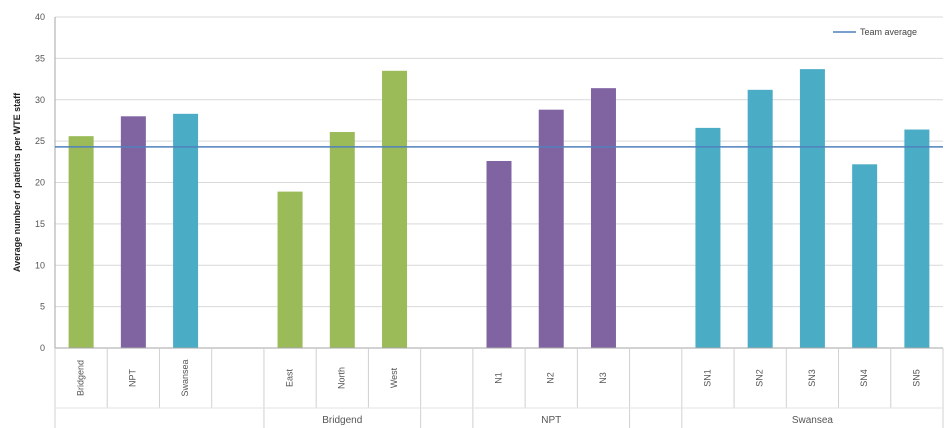 This screenshot has width=951, height=428. Describe the element at coordinates (289, 377) in the screenshot. I see `x-tick-label-east: East` at that location.